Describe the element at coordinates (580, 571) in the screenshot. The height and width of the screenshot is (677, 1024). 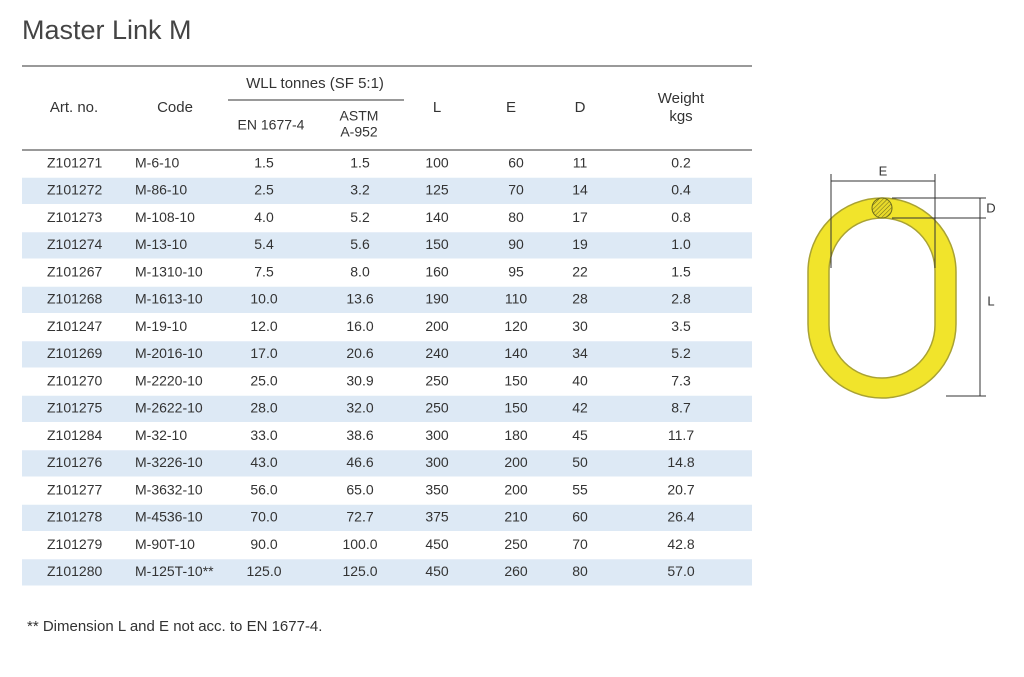
I see `cell: 80` at that location.